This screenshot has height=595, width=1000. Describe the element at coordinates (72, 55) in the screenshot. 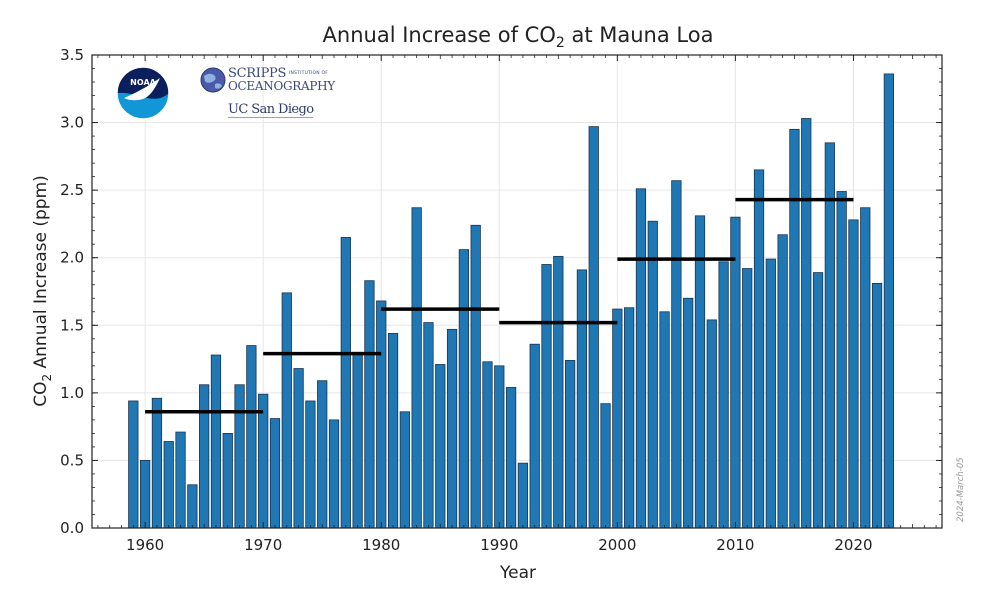

I see `y-tick-label: 3.5` at that location.